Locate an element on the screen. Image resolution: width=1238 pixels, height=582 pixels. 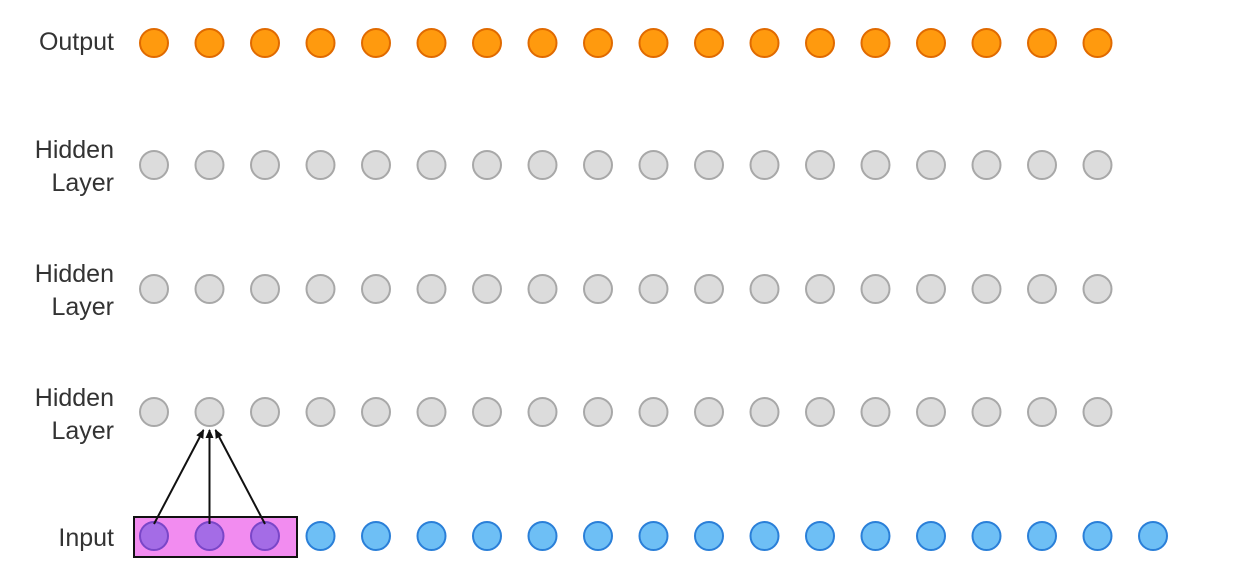
hidden-layer-3-label-line2: Layer is located at coordinates (82, 183).